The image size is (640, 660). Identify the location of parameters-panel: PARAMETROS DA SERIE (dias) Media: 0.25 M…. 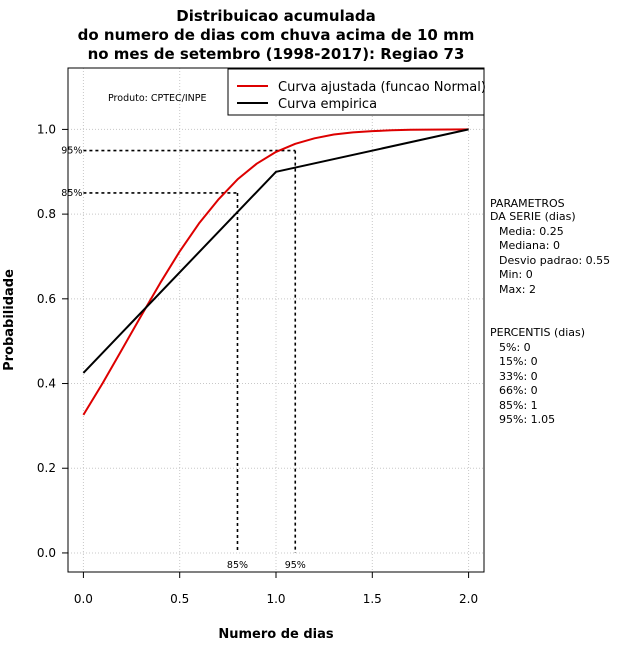
(550, 246).